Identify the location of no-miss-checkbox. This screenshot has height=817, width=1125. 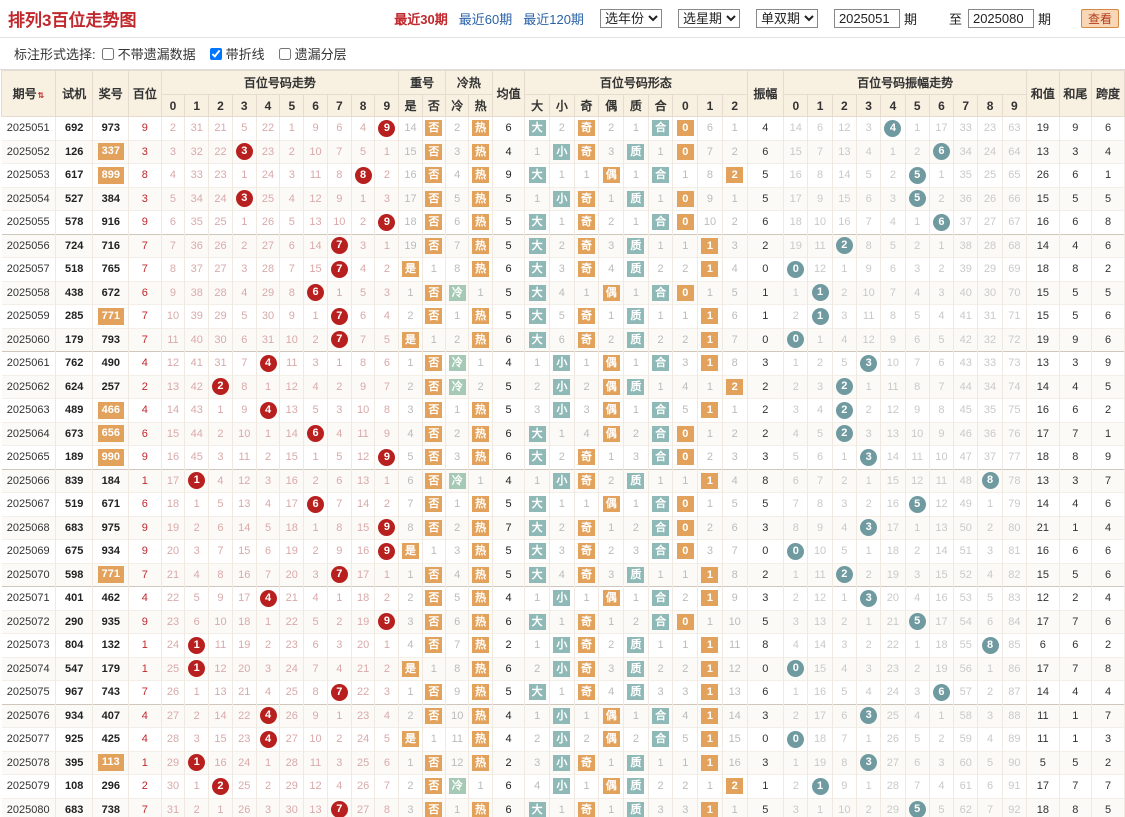
(107, 53).